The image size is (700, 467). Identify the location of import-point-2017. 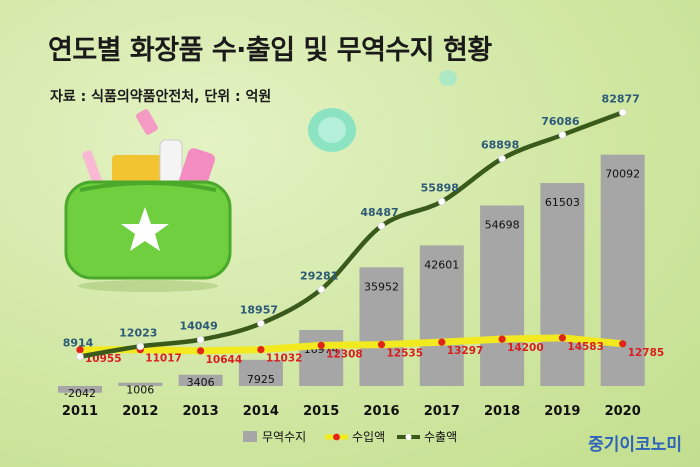
(442, 342).